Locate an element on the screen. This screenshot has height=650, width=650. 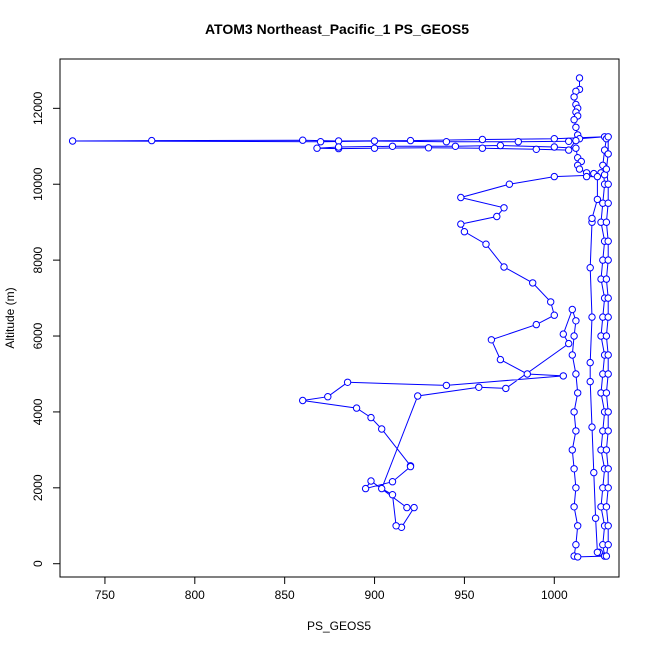
x-axis: 750 800 850 900 950 1000 is located at coordinates (331, 589).